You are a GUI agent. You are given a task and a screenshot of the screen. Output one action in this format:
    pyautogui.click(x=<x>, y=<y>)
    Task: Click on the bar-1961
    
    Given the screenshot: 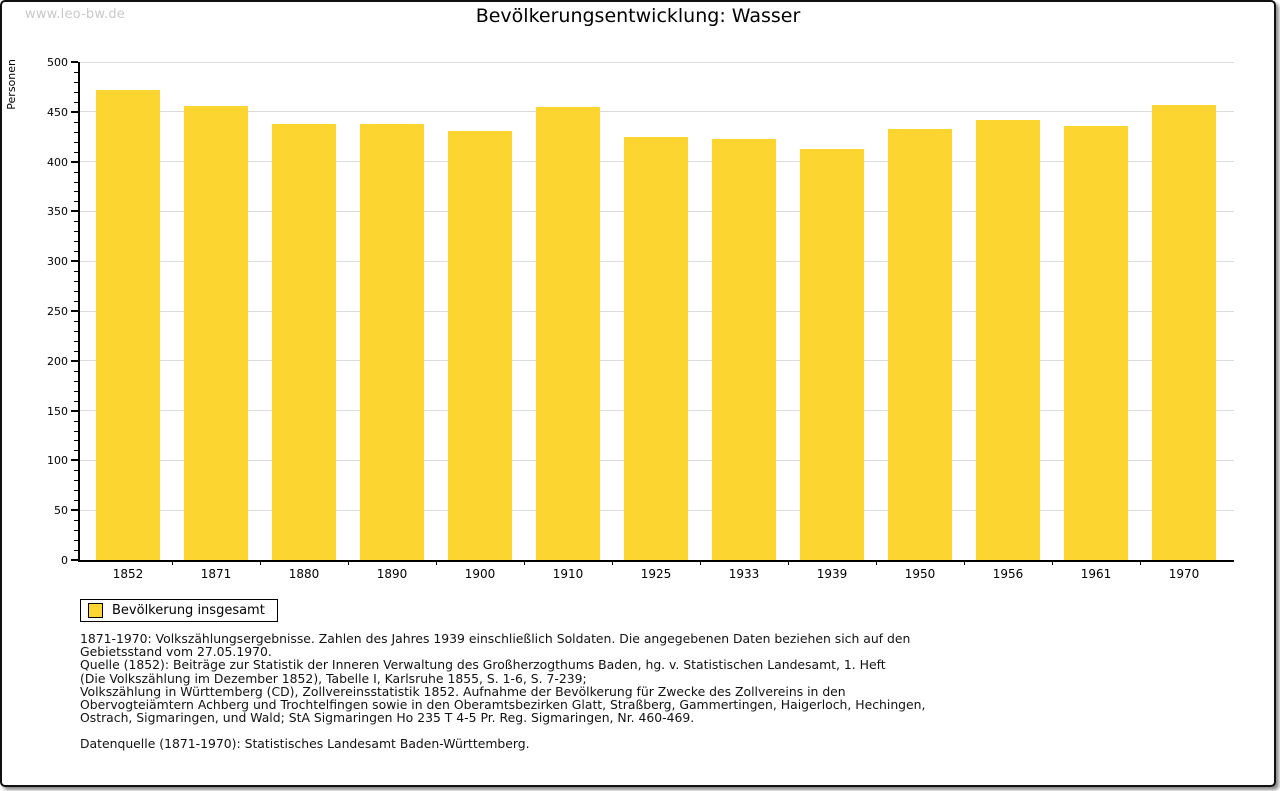 What is the action you would take?
    pyautogui.click(x=1096, y=342)
    